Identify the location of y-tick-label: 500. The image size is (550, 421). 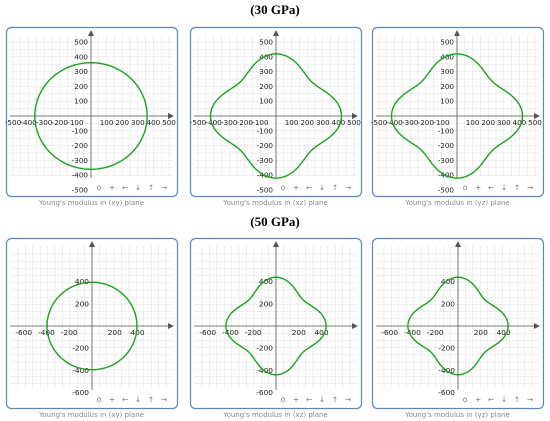
(81, 42).